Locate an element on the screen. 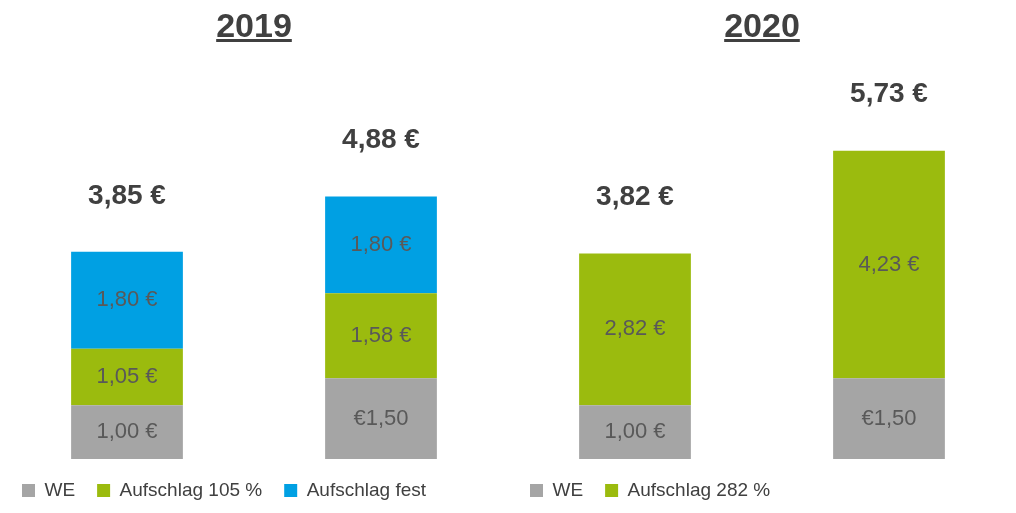 Image resolution: width=1016 pixels, height=513 pixels. chart-title: 2019 is located at coordinates (254, 25).